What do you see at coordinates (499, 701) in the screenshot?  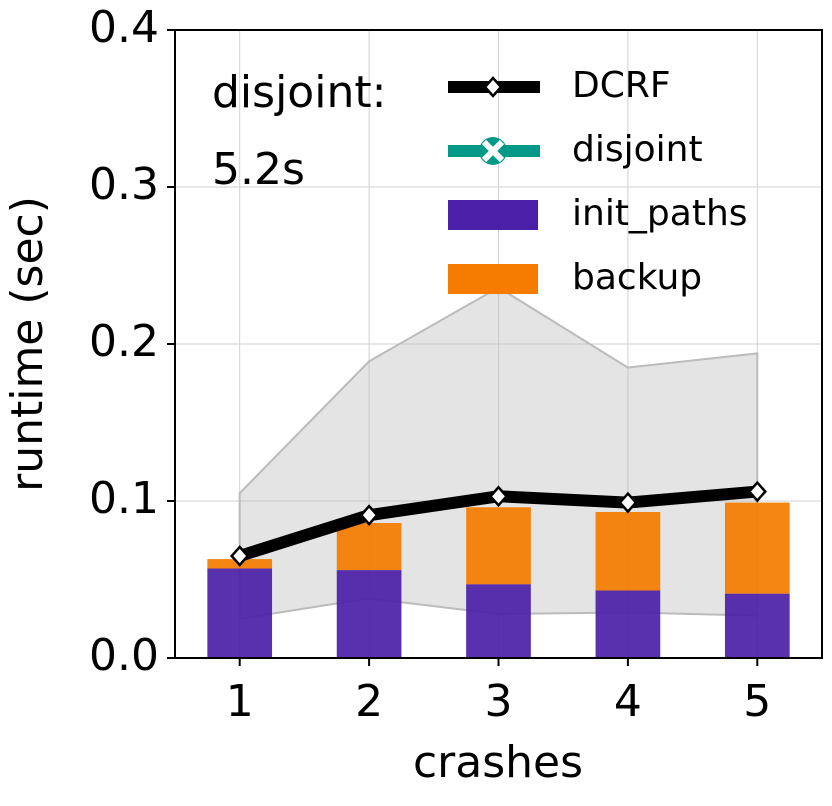 I see `x-tick-label: 3` at bounding box center [499, 701].